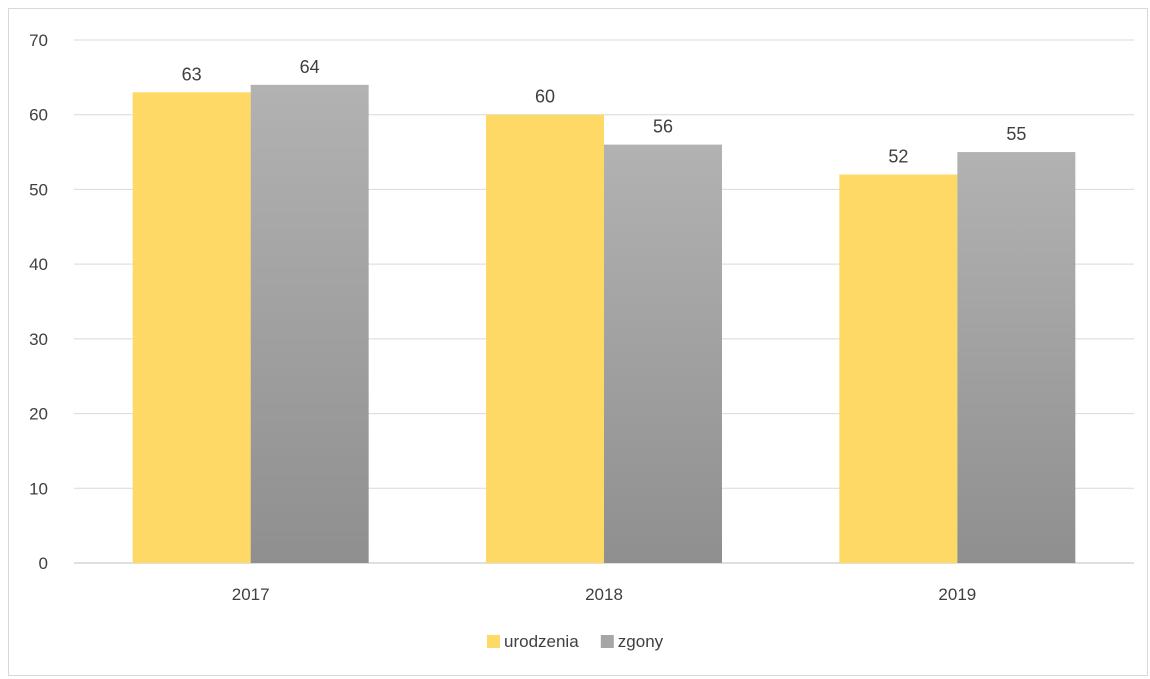 The image size is (1150, 679). I want to click on y-tick-label: 30, so click(38, 339).